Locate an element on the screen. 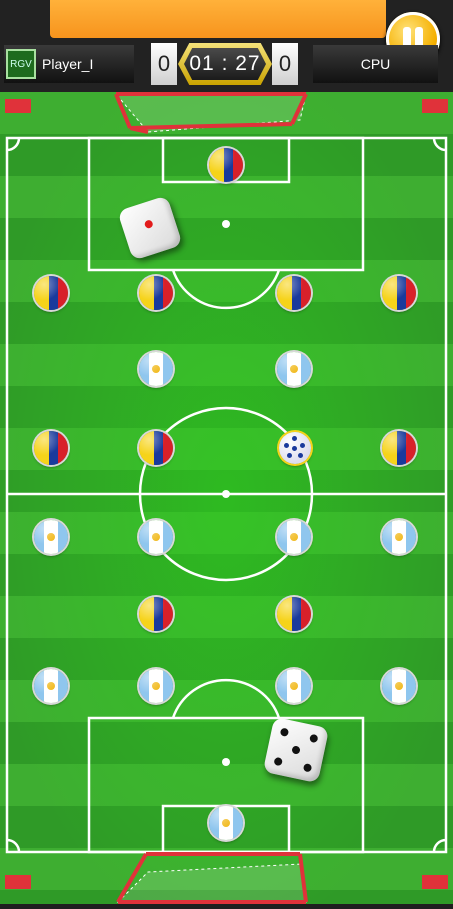  power-bar is located at coordinates (218, 19).